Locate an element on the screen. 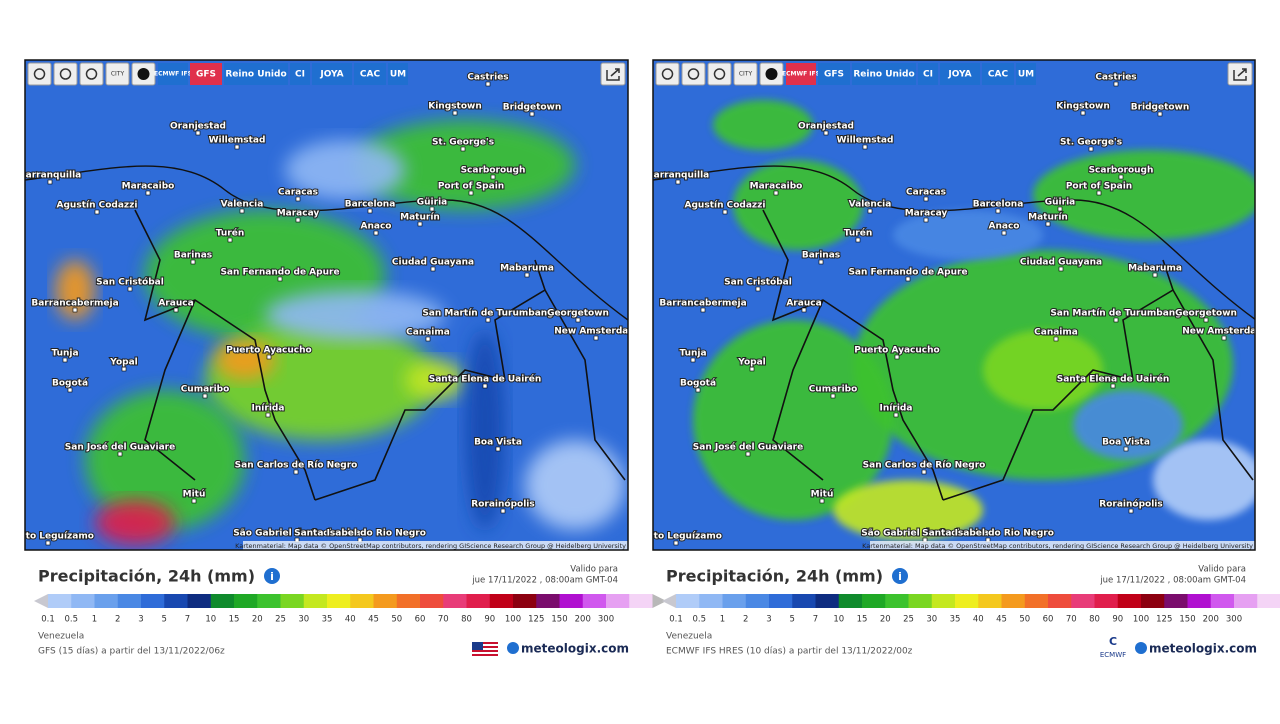 The width and height of the screenshot is (1280, 724). city-label: Yopal is located at coordinates (123, 363).